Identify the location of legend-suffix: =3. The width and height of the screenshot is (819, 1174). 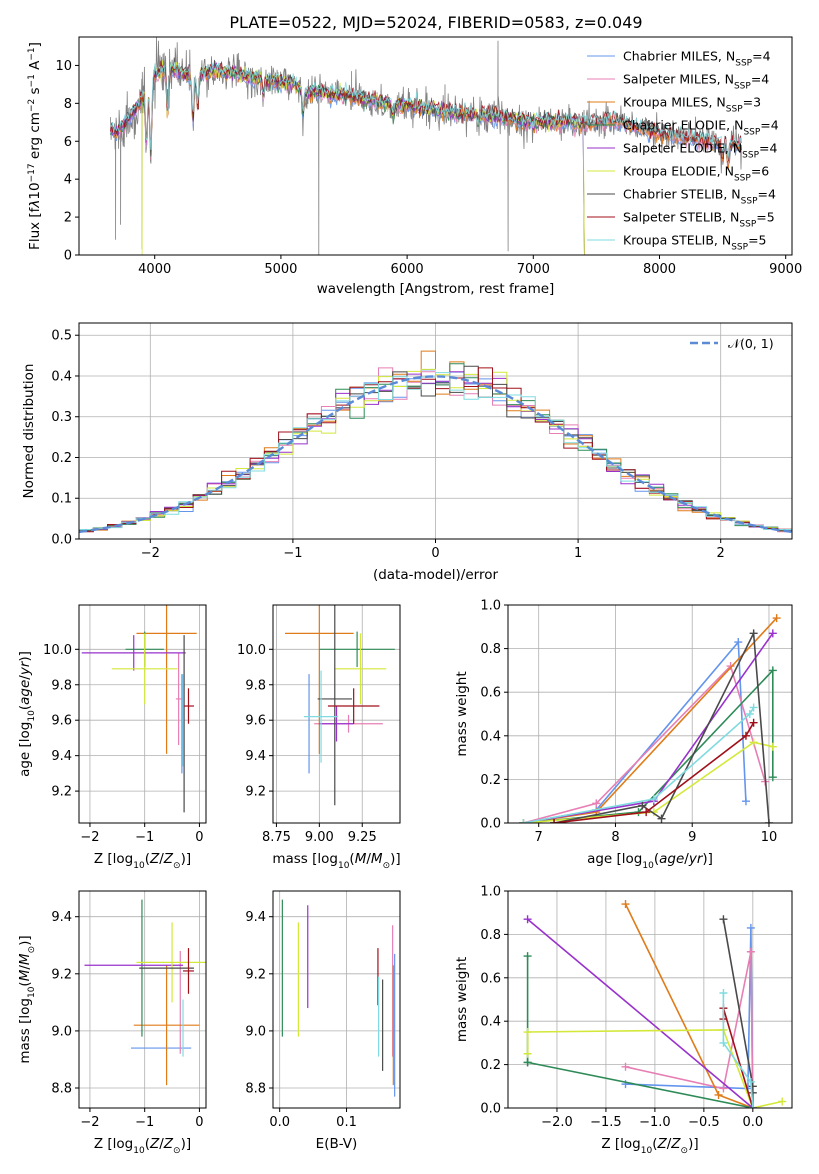
(752, 102).